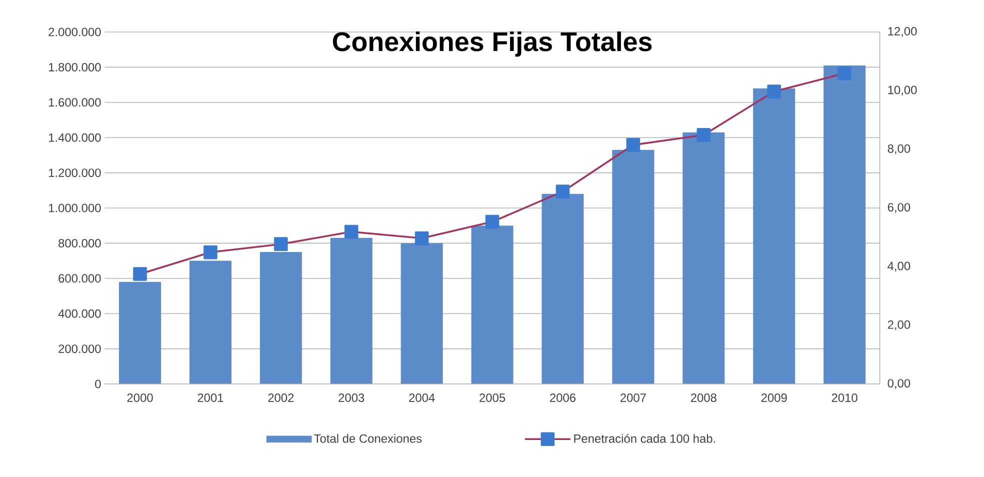 This screenshot has width=984, height=477. I want to click on y2-tick-label: 4,00, so click(899, 267).